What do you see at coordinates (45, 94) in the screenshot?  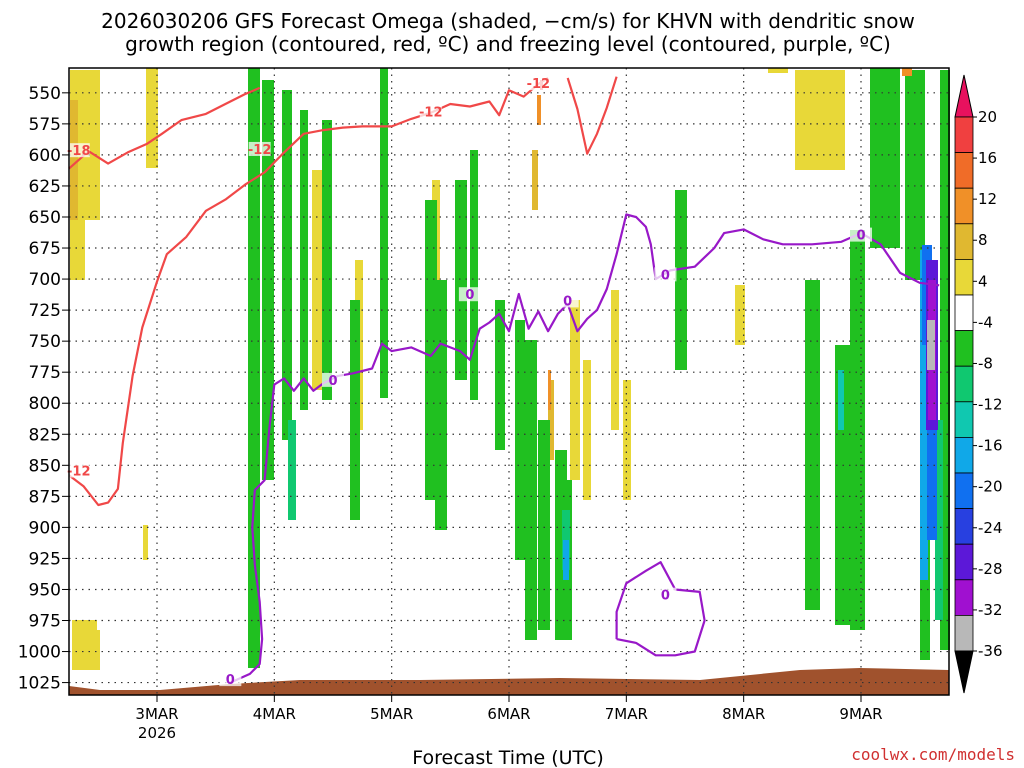 I see `y-tick-label: 550` at bounding box center [45, 94].